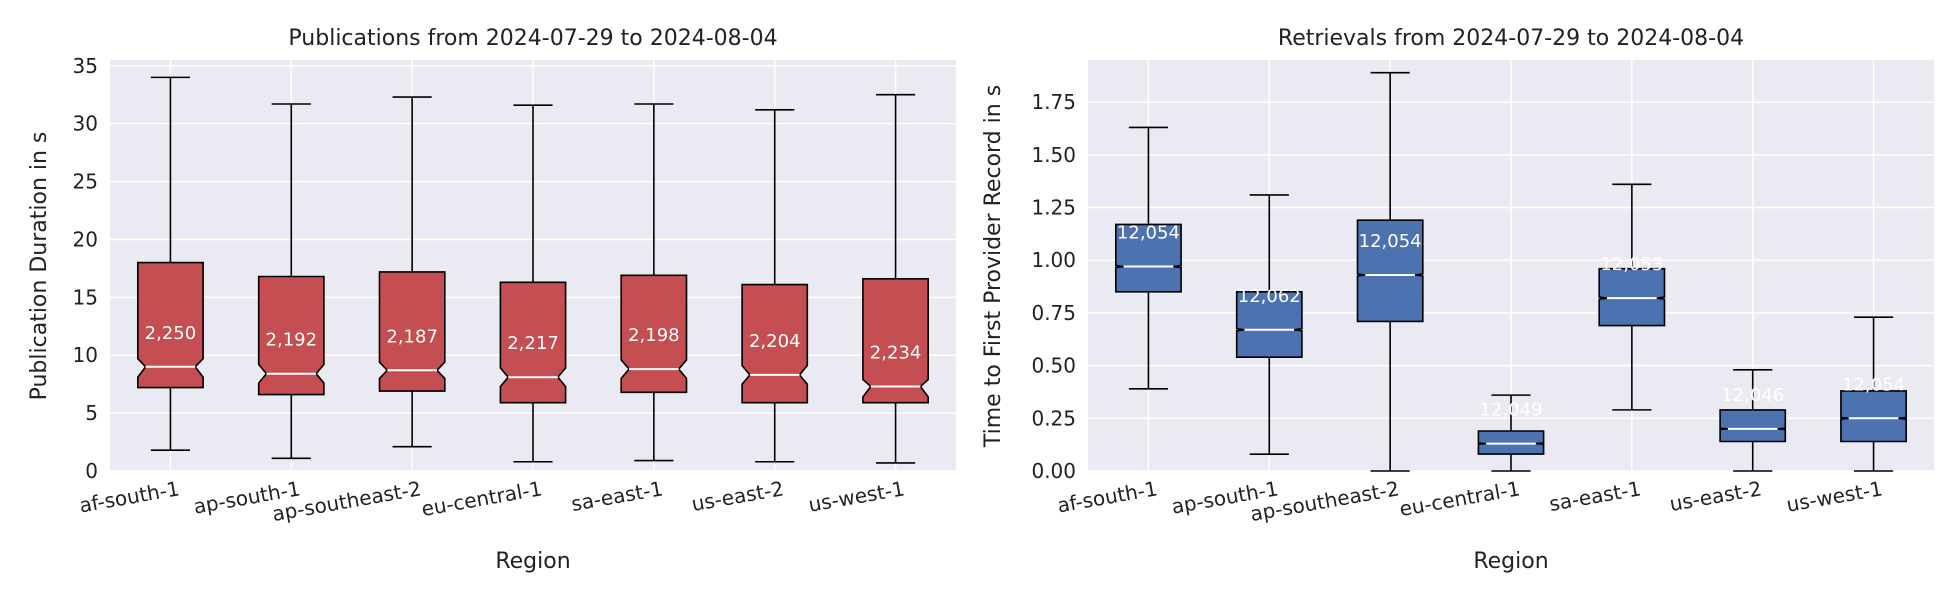 The image size is (1950, 600). Describe the element at coordinates (1716, 496) in the screenshot. I see `retrievals-x-tick-label: us-east-2` at that location.